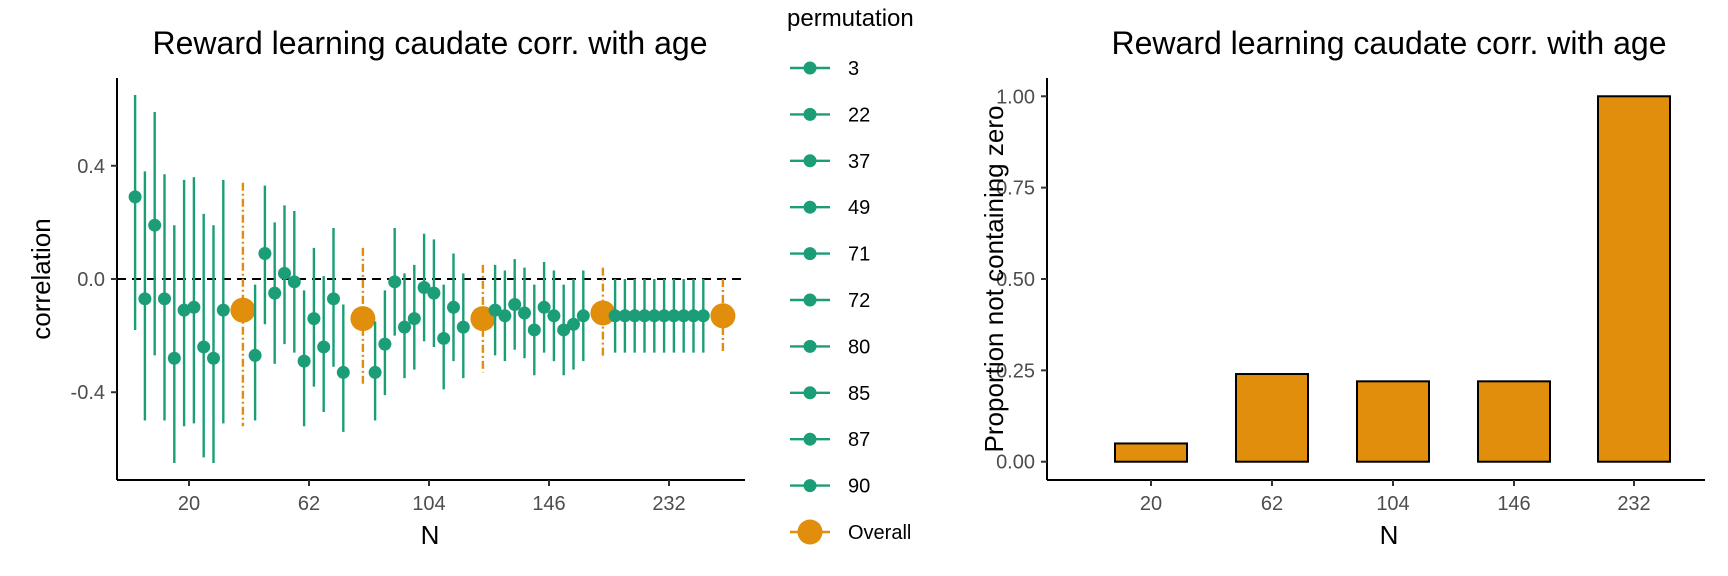 This screenshot has width=1728, height=576. What do you see at coordinates (850, 275) in the screenshot?
I see `legend: permutation 3 22 37 49 71 72 80 85 87 90 Overall` at bounding box center [850, 275].